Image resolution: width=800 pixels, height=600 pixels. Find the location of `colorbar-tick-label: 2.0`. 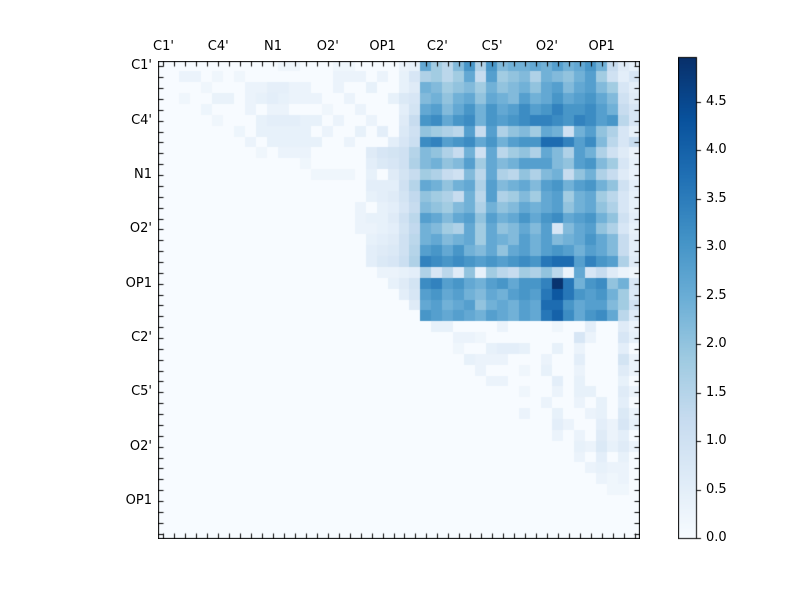

colorbar-tick-label: 2.0 is located at coordinates (716, 344).